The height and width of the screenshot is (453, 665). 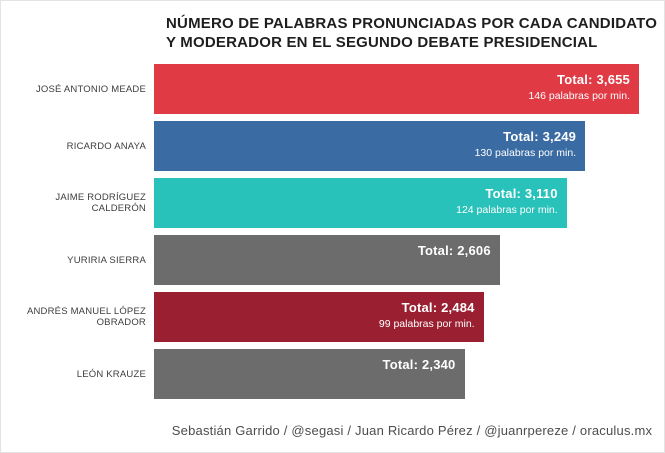 I want to click on rate-label: 99 palabras por min., so click(x=426, y=324).